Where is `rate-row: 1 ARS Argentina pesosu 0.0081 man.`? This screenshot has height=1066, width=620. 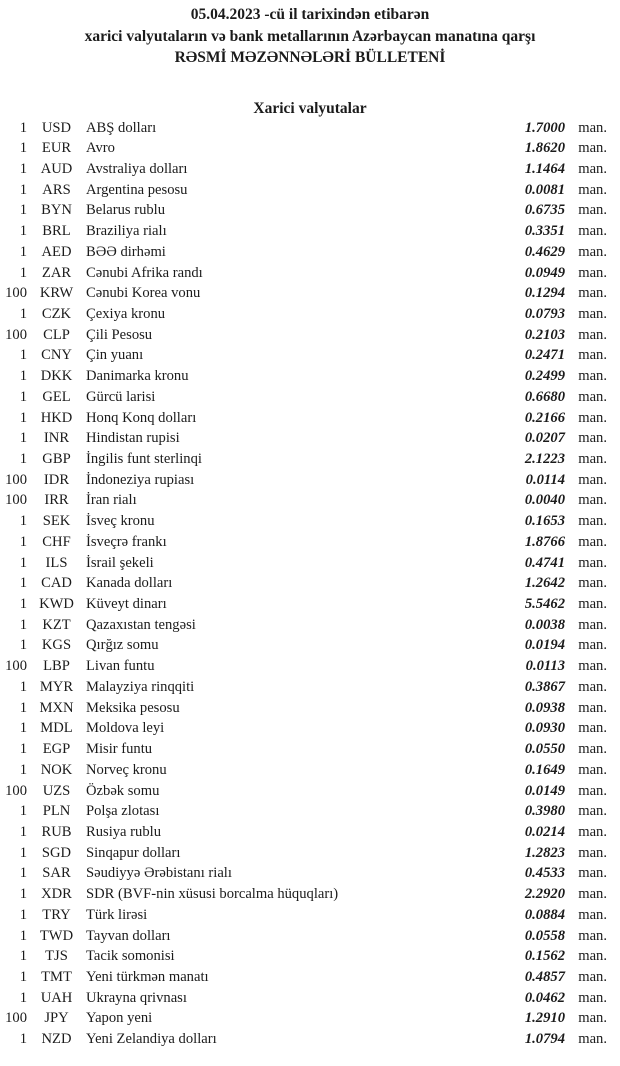 rate-row: 1 ARS Argentina pesosu 0.0081 man. is located at coordinates (310, 192).